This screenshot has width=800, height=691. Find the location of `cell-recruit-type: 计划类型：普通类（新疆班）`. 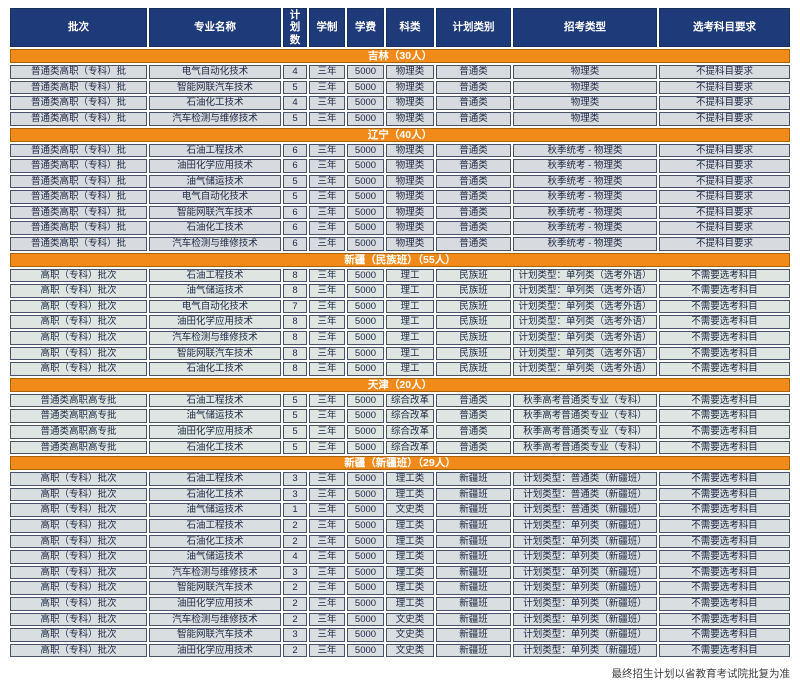

cell-recruit-type: 计划类型：普通类（新疆班） is located at coordinates (585, 494).